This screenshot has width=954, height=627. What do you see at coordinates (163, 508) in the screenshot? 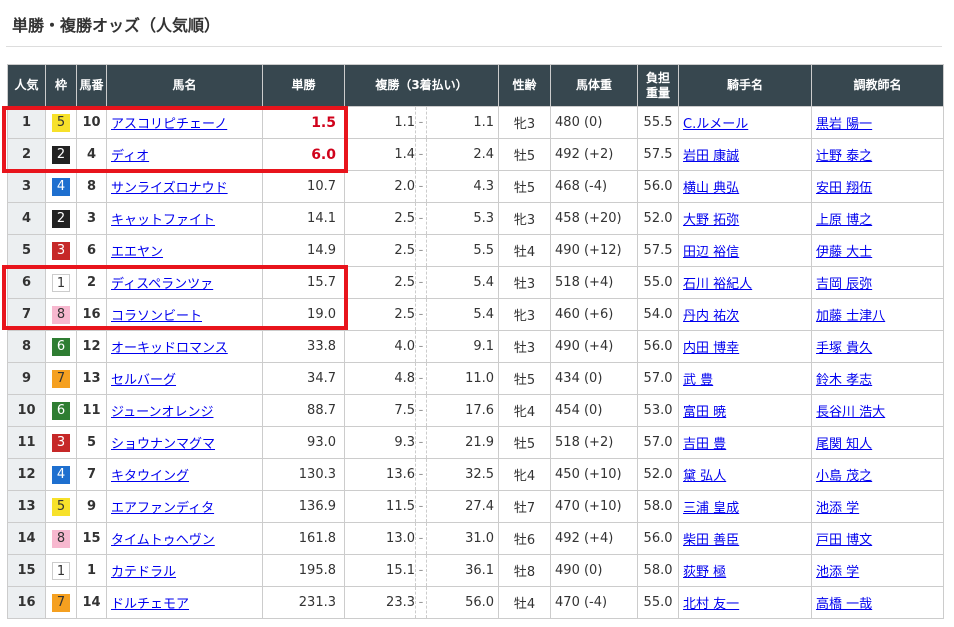
I see `horse-name-link: エアファンディタ` at bounding box center [163, 508].